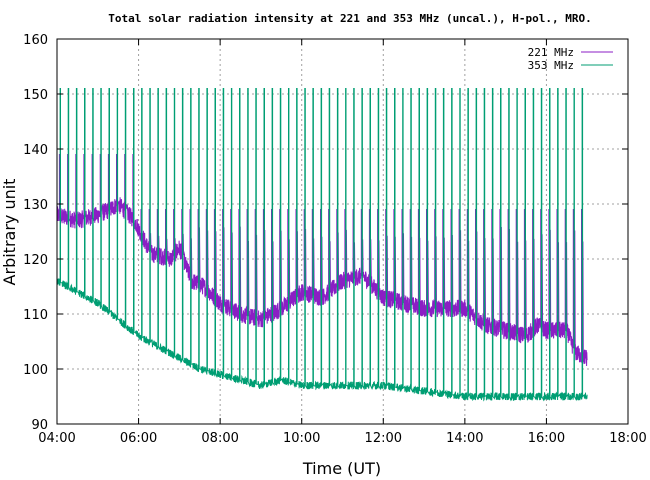  Describe the element at coordinates (35, 260) in the screenshot. I see `y-tick-label: 120` at that location.